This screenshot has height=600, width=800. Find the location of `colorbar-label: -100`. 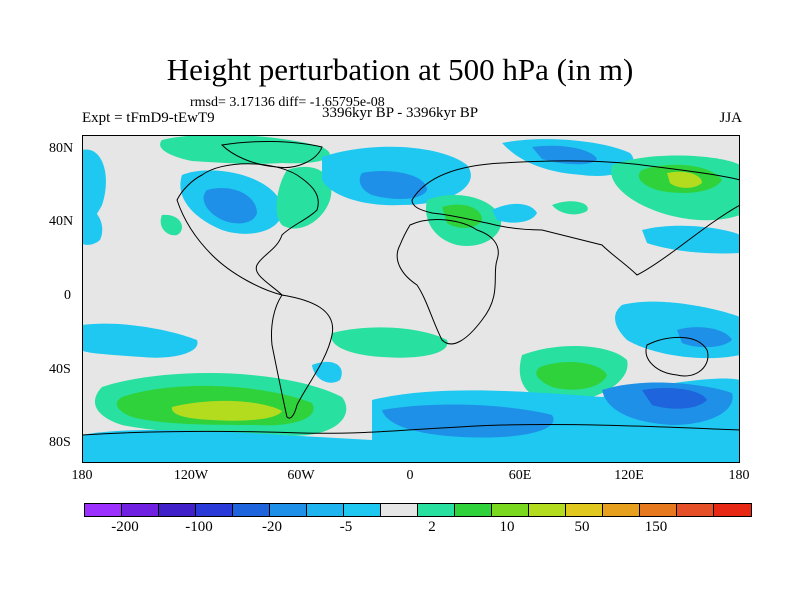

colorbar-label: -100 is located at coordinates (199, 527).